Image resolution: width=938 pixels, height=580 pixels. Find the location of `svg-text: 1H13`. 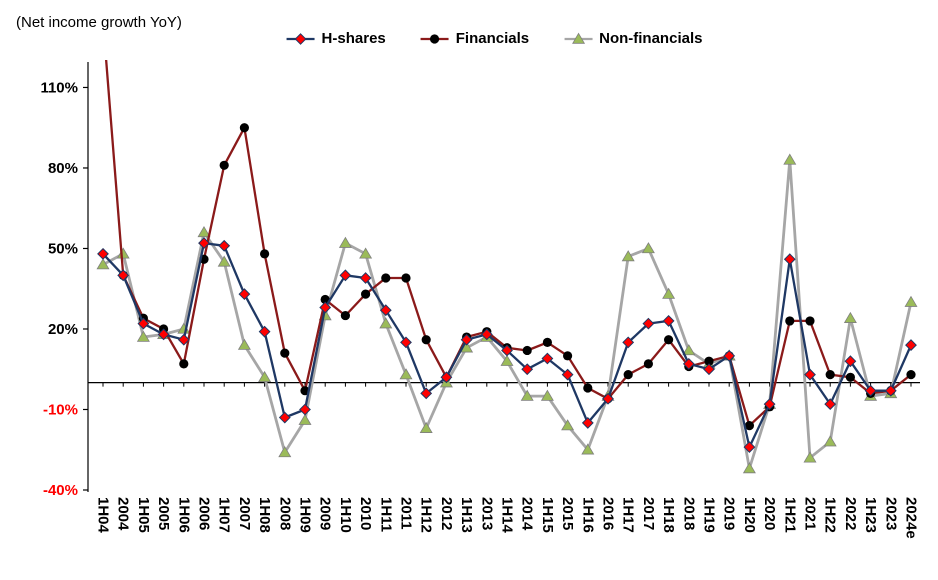

svg-text: 1H13 is located at coordinates (466, 515).